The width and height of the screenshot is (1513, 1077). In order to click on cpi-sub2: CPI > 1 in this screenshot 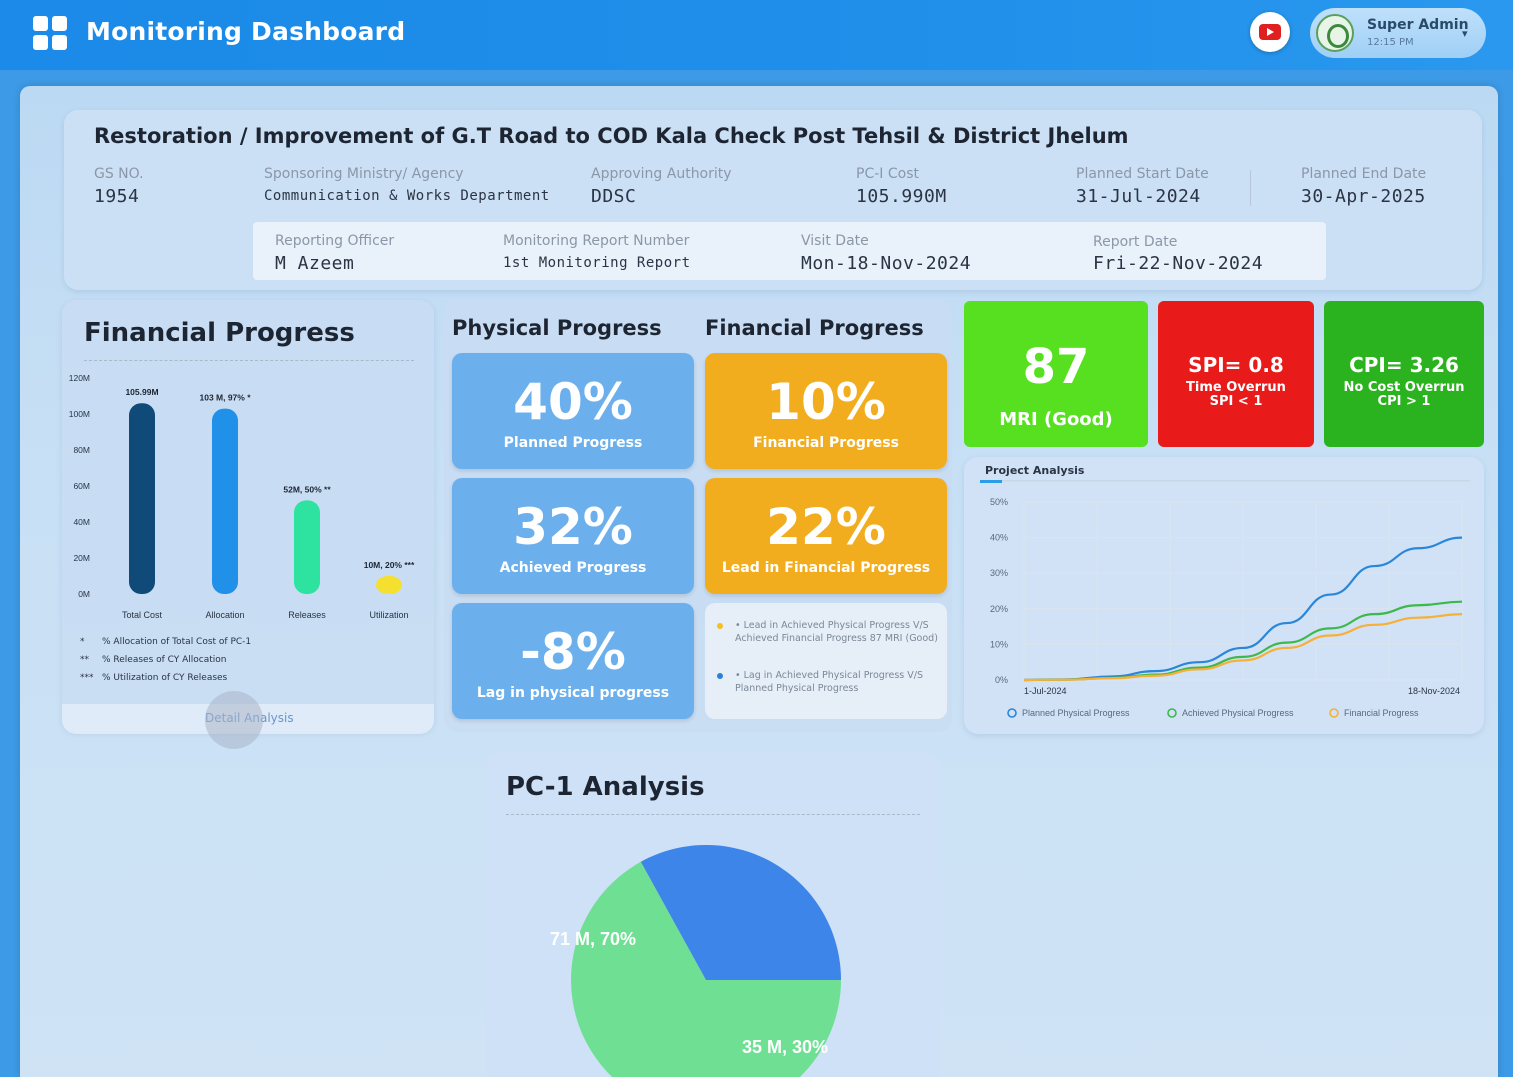, I will do `click(1404, 401)`.